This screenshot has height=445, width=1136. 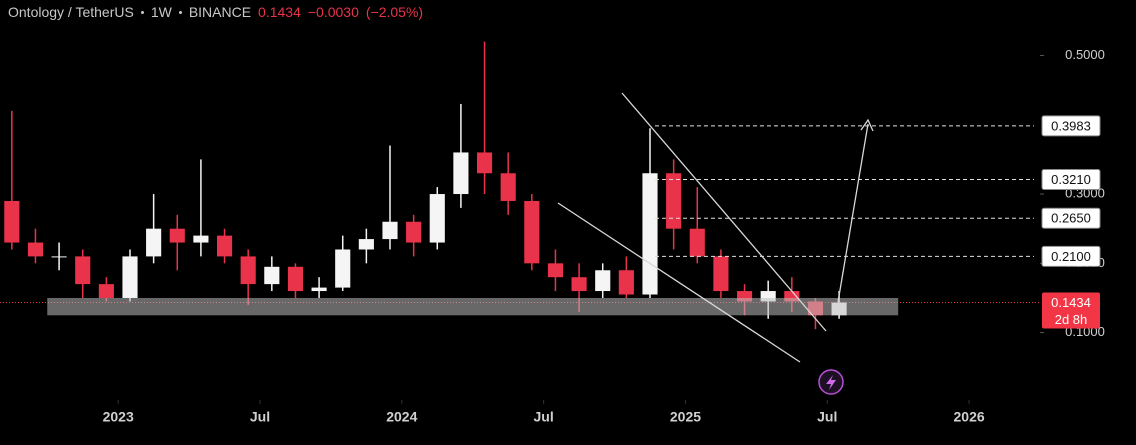 What do you see at coordinates (394, 12) in the screenshot?
I see `header-change-percent: (−2.05%)` at bounding box center [394, 12].